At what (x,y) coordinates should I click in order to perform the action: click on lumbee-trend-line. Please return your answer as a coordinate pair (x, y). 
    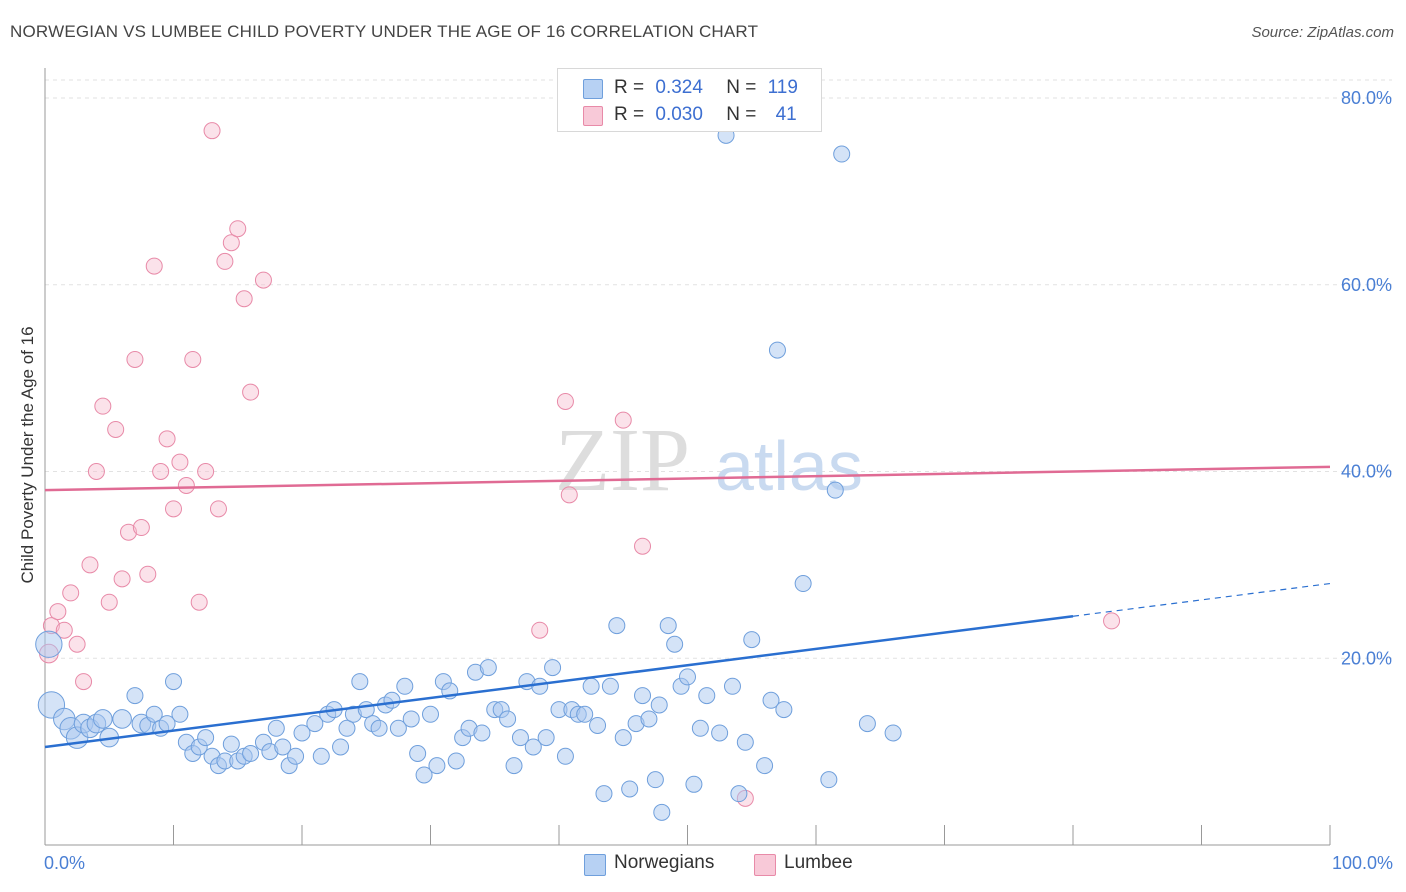
    Looking at the image, I should click on (687, 478).